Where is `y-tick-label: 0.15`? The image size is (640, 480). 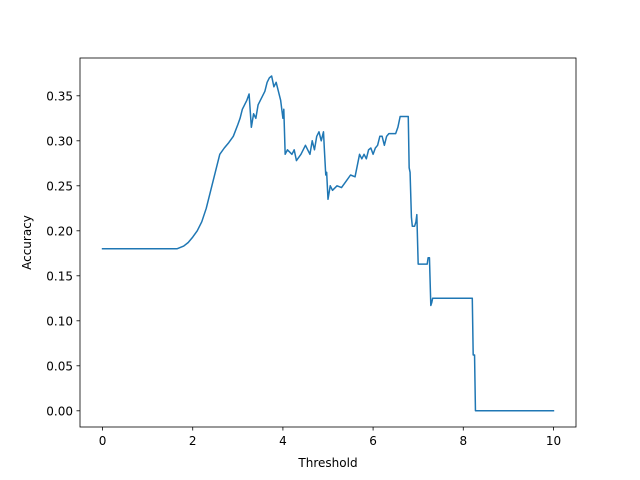
y-tick-label: 0.15 is located at coordinates (59, 276).